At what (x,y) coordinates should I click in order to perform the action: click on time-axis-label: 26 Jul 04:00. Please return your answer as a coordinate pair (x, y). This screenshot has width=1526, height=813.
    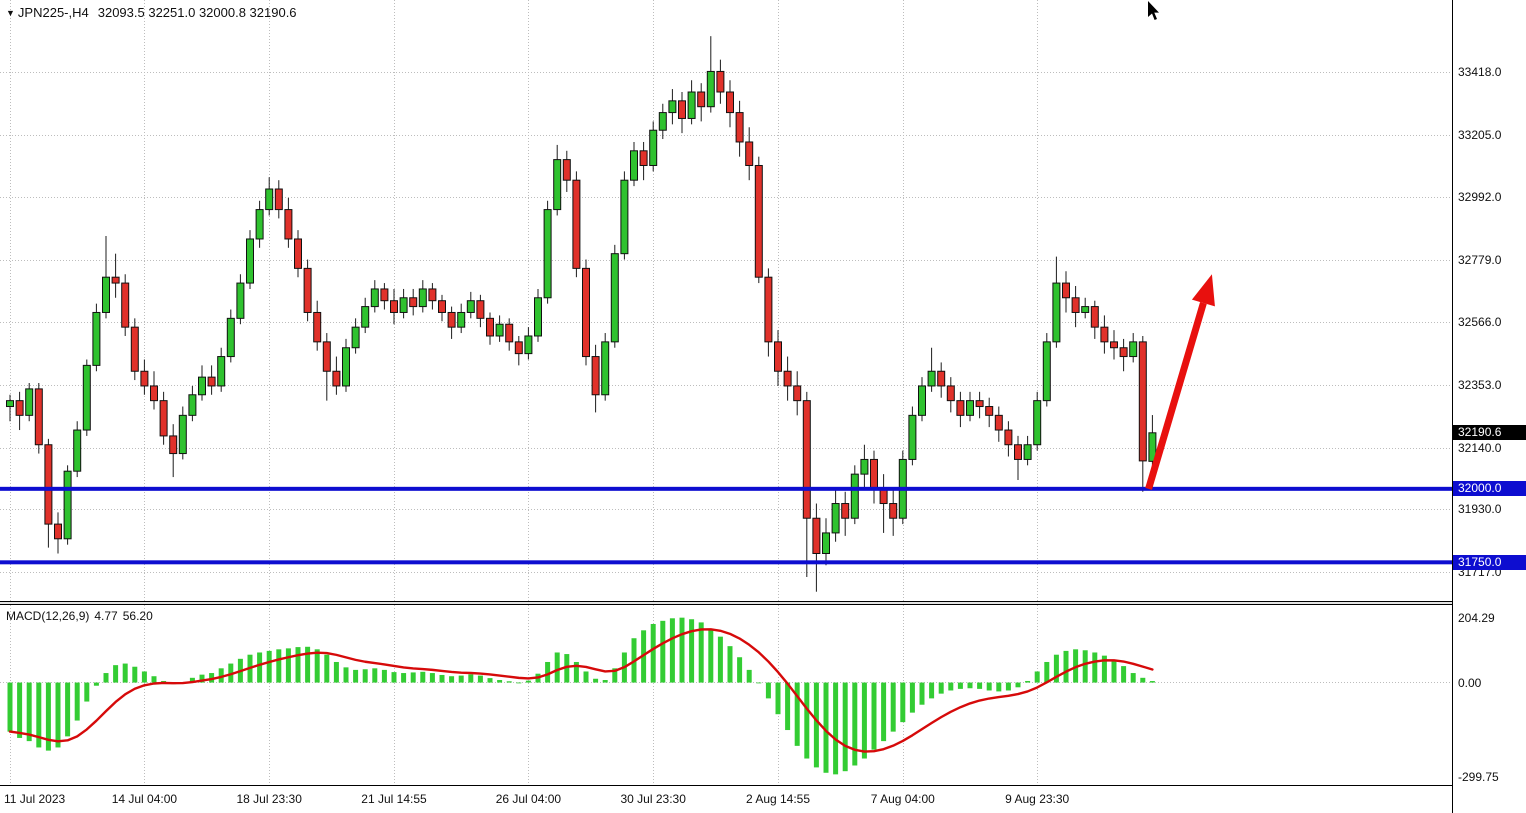
    Looking at the image, I should click on (528, 799).